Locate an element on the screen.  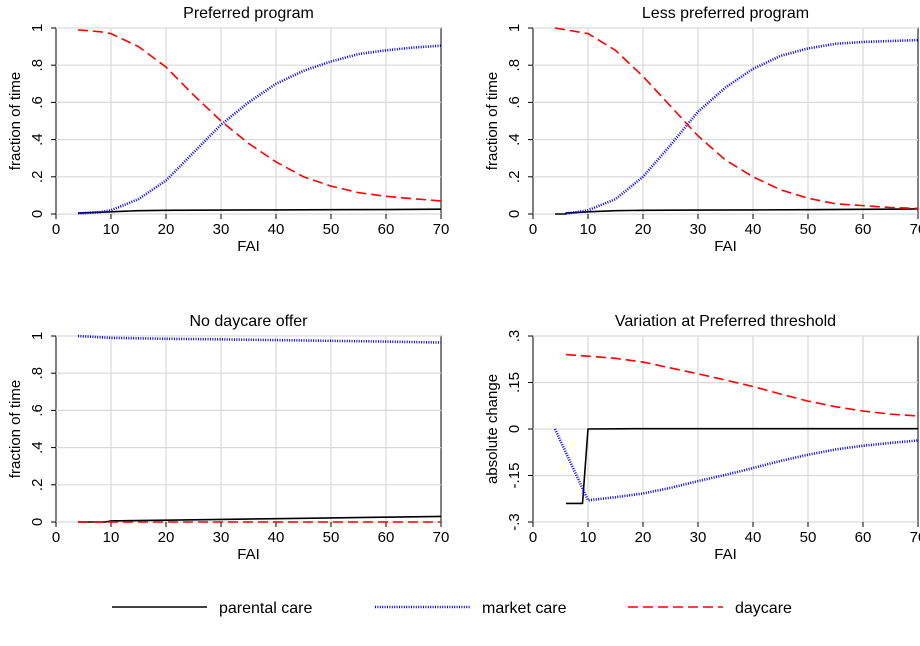
chart-title: No daycare offer is located at coordinates (249, 321).